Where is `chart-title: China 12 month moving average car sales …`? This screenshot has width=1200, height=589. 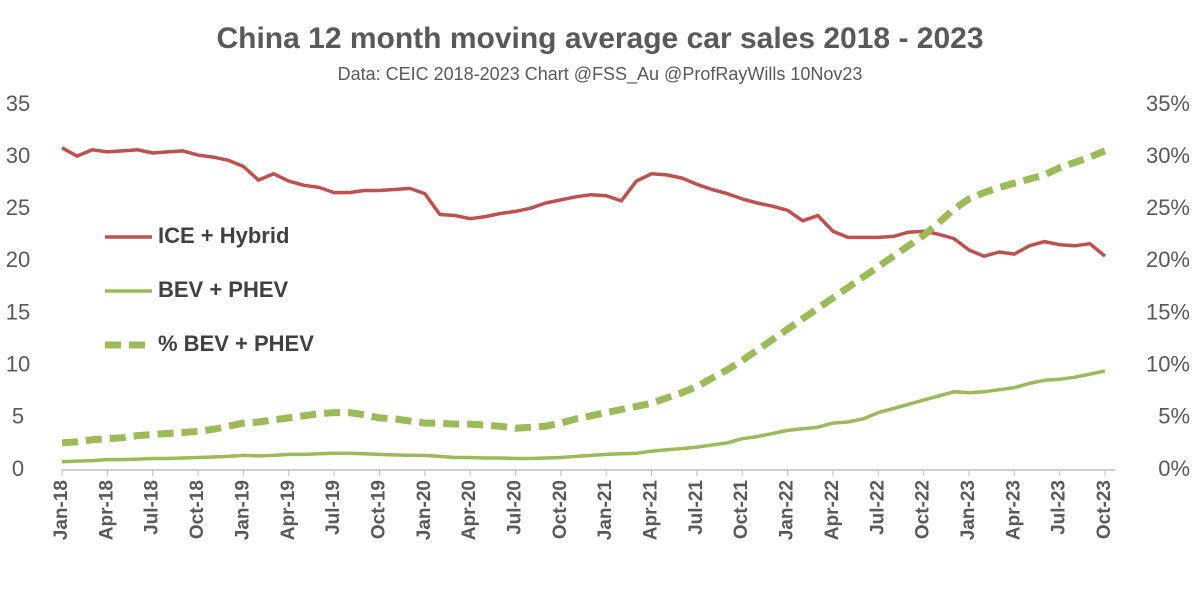
chart-title: China 12 month moving average car sales … is located at coordinates (599, 38).